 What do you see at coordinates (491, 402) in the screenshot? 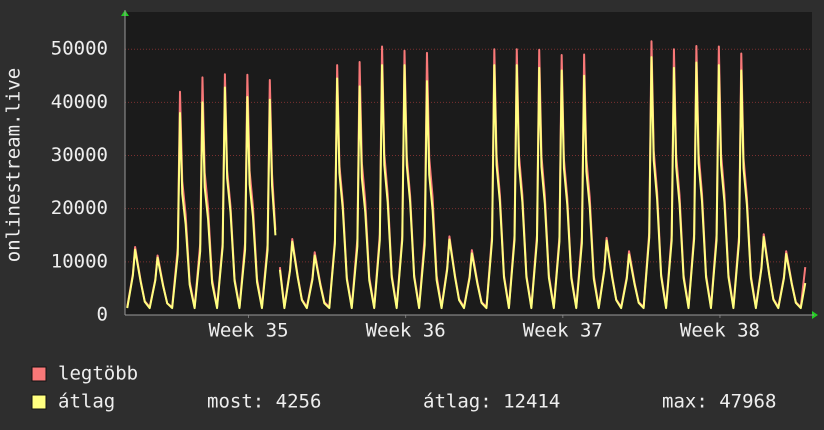
I see `stat: átlag: 12414` at bounding box center [491, 402].